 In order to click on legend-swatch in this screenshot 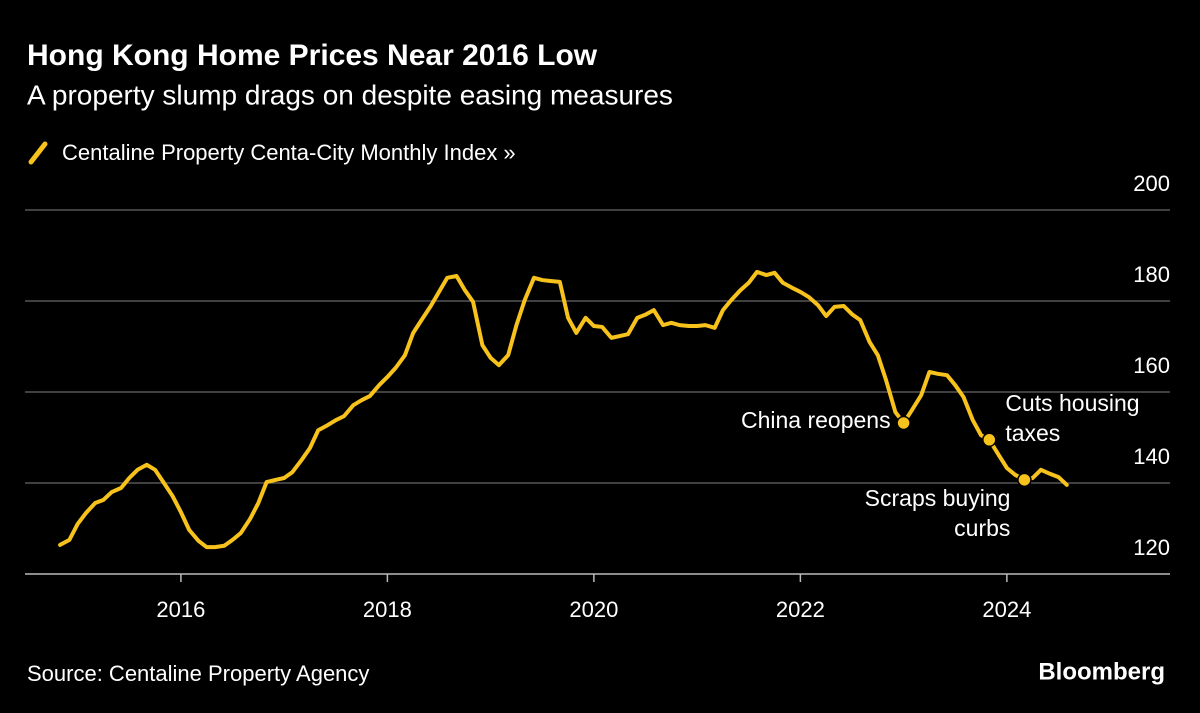, I will do `click(38, 153)`.